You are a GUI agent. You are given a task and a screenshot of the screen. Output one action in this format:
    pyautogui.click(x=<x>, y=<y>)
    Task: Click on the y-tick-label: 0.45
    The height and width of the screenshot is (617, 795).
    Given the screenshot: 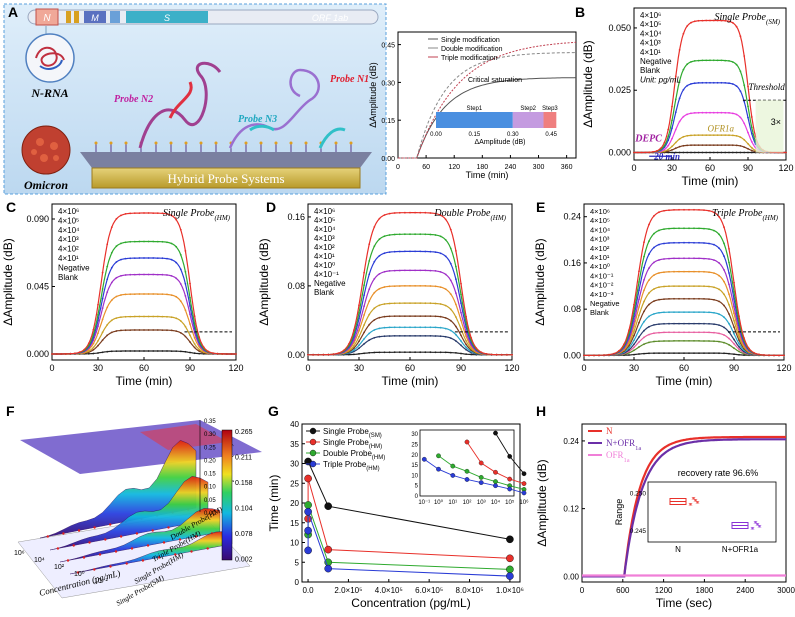 What is the action you would take?
    pyautogui.click(x=388, y=46)
    